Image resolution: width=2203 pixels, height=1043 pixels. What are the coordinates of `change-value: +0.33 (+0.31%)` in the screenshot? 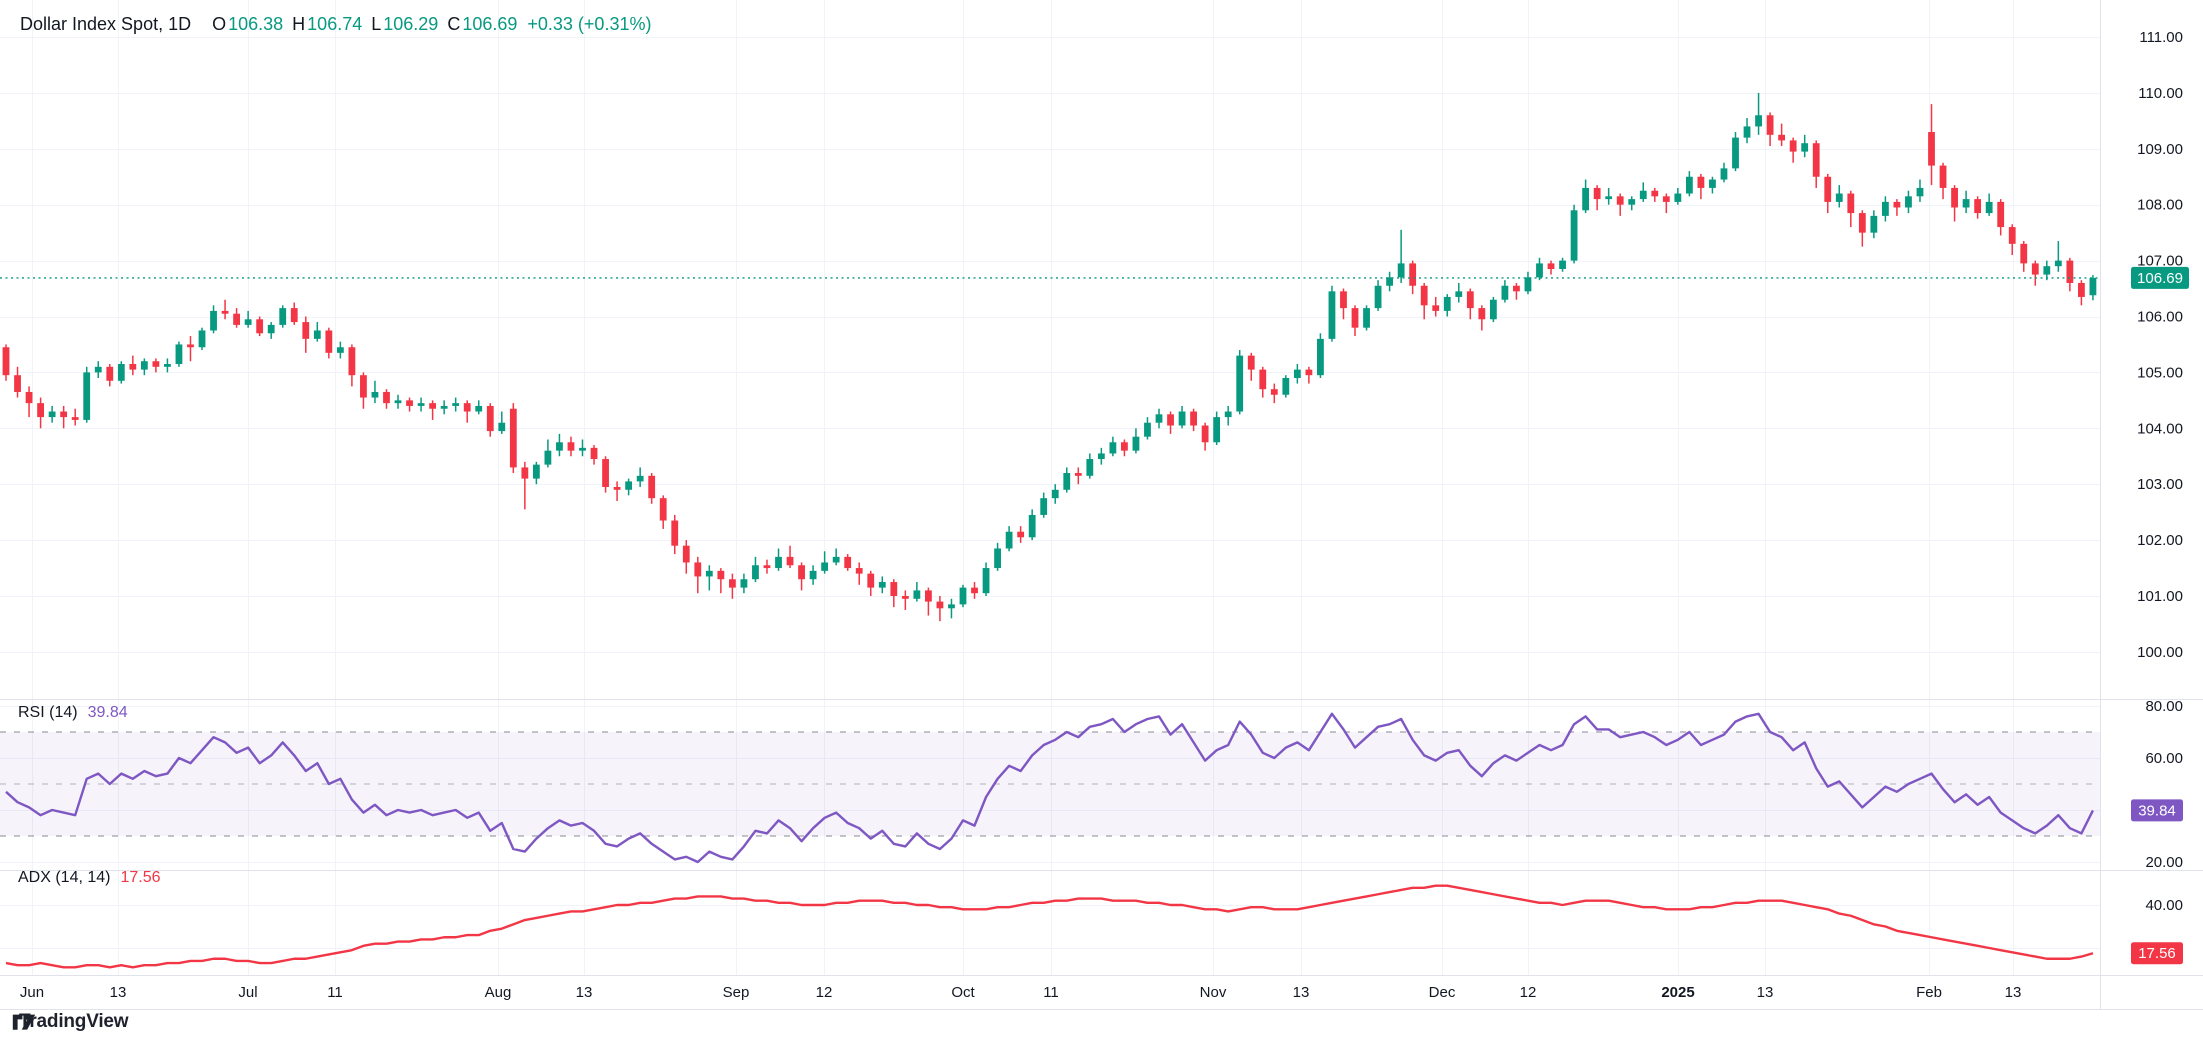 It's located at (589, 24).